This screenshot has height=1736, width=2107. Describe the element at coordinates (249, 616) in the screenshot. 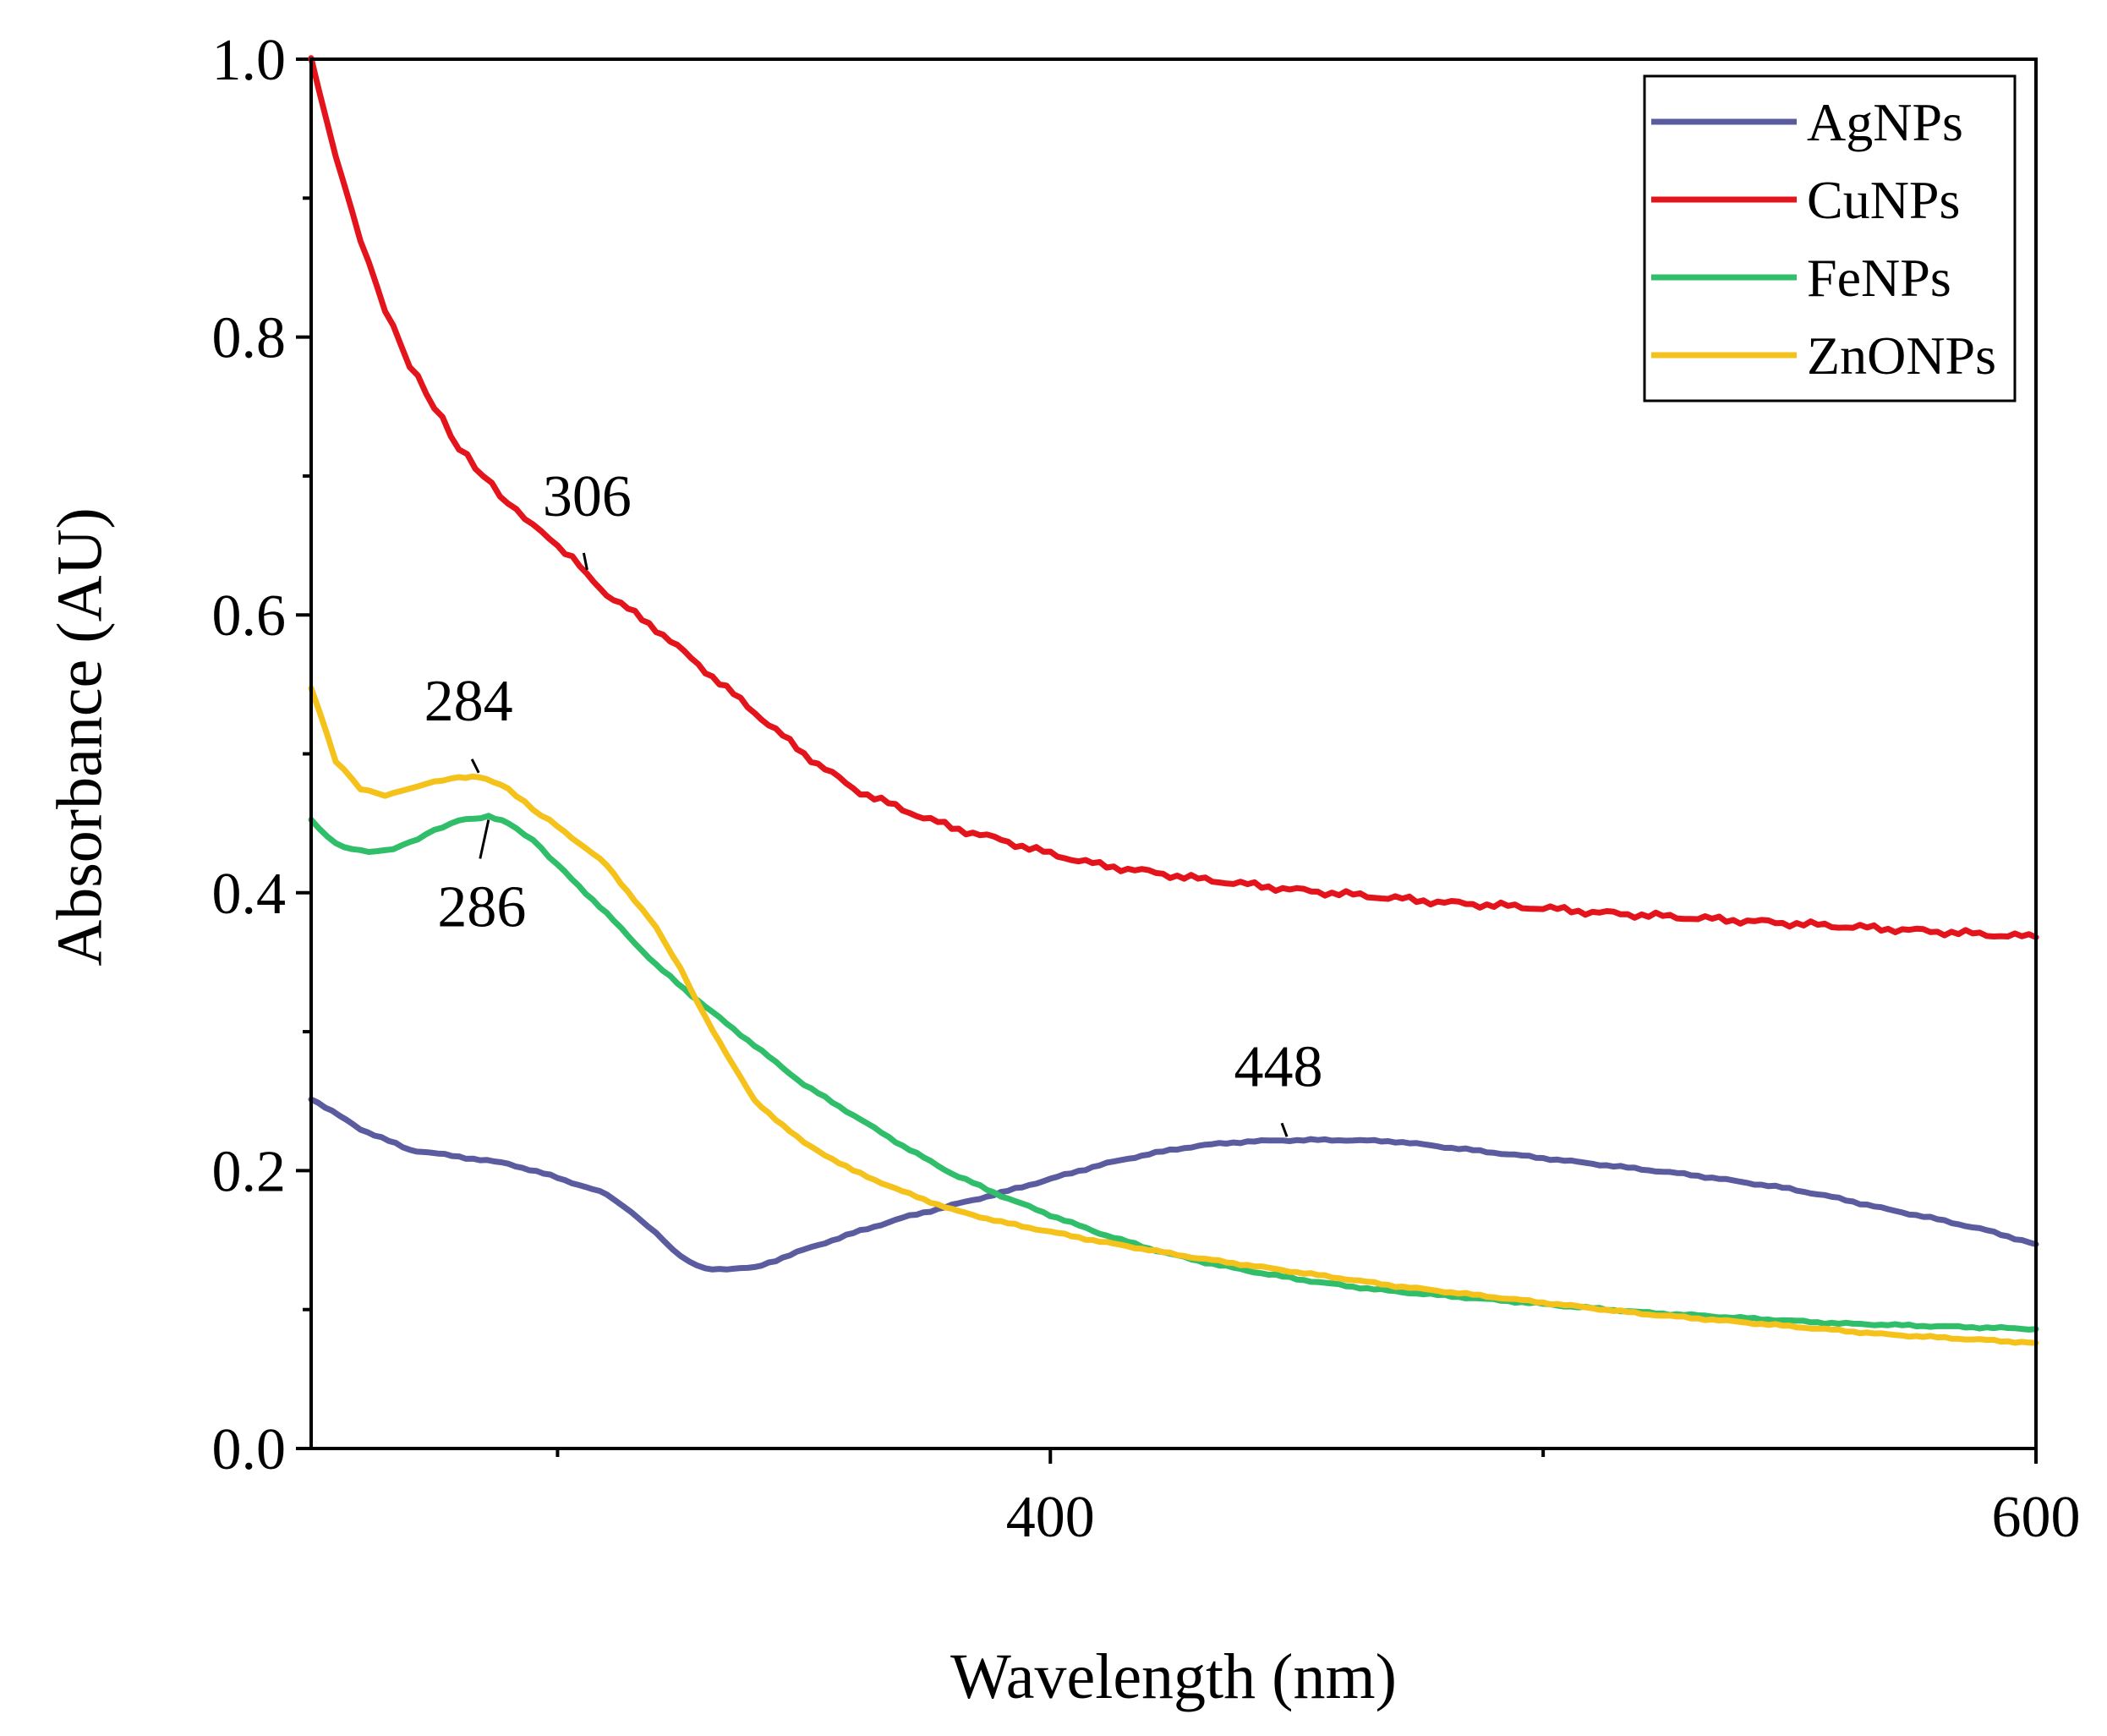

I see `y-tick-label: 0.6` at that location.